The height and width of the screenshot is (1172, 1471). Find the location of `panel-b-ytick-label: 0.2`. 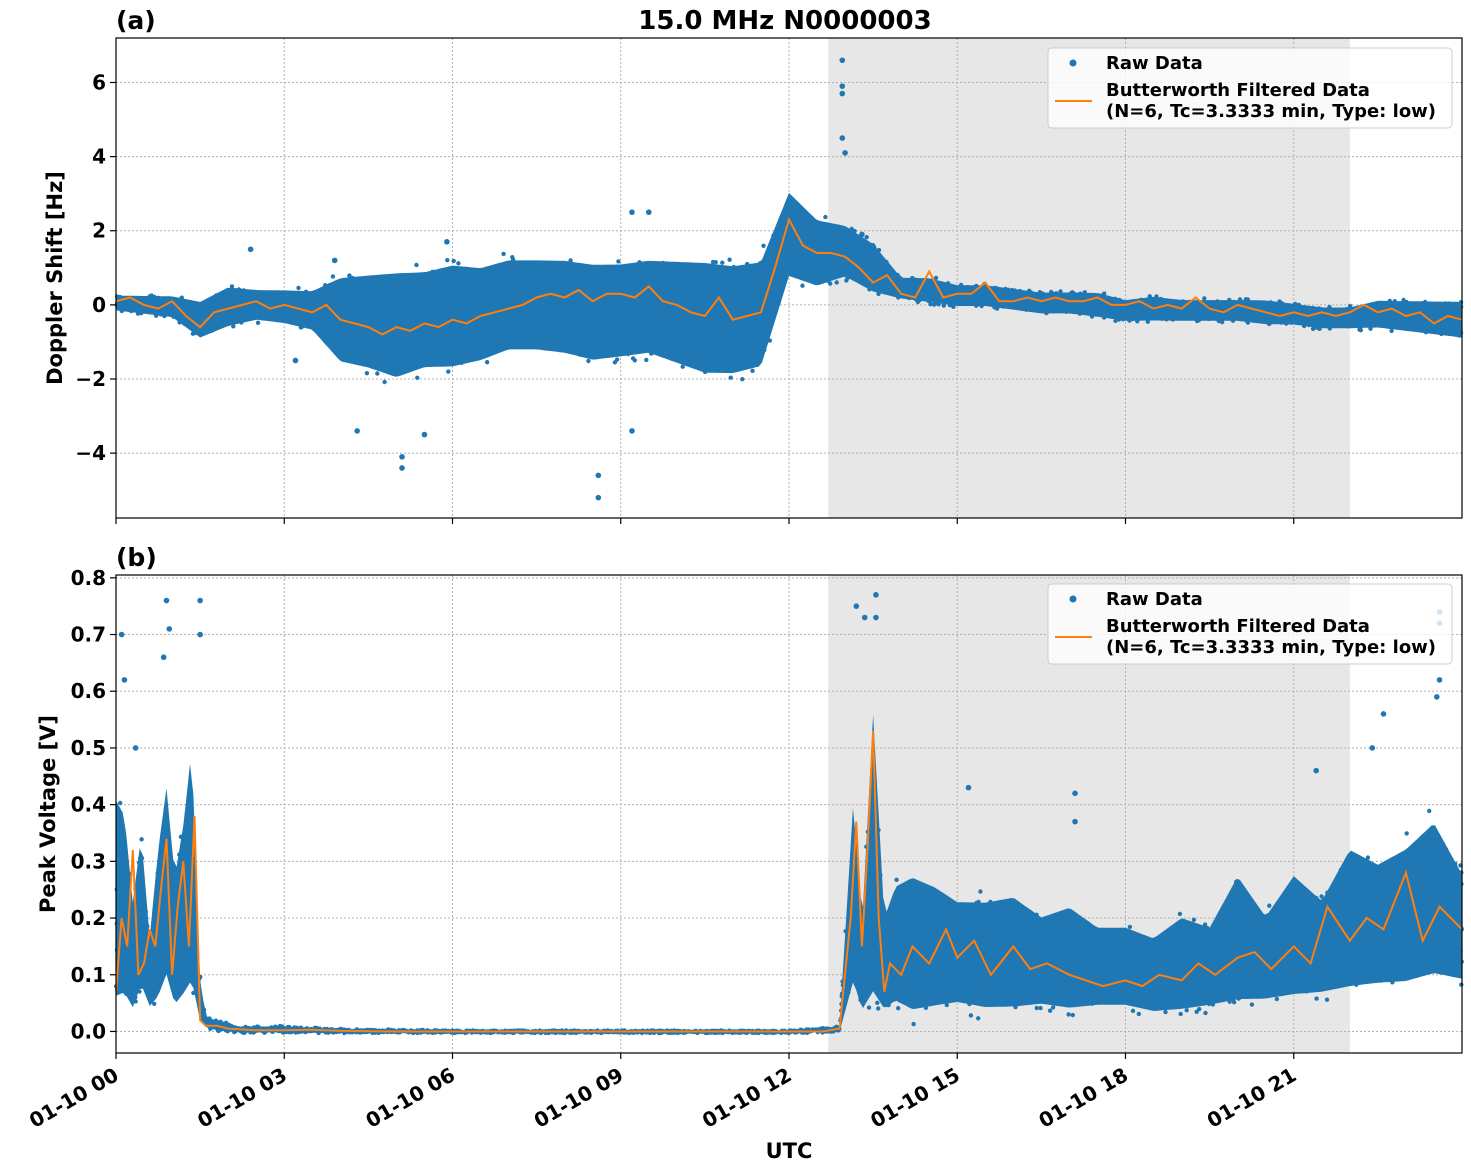

panel-b-ytick-label: 0.2 is located at coordinates (88, 918).